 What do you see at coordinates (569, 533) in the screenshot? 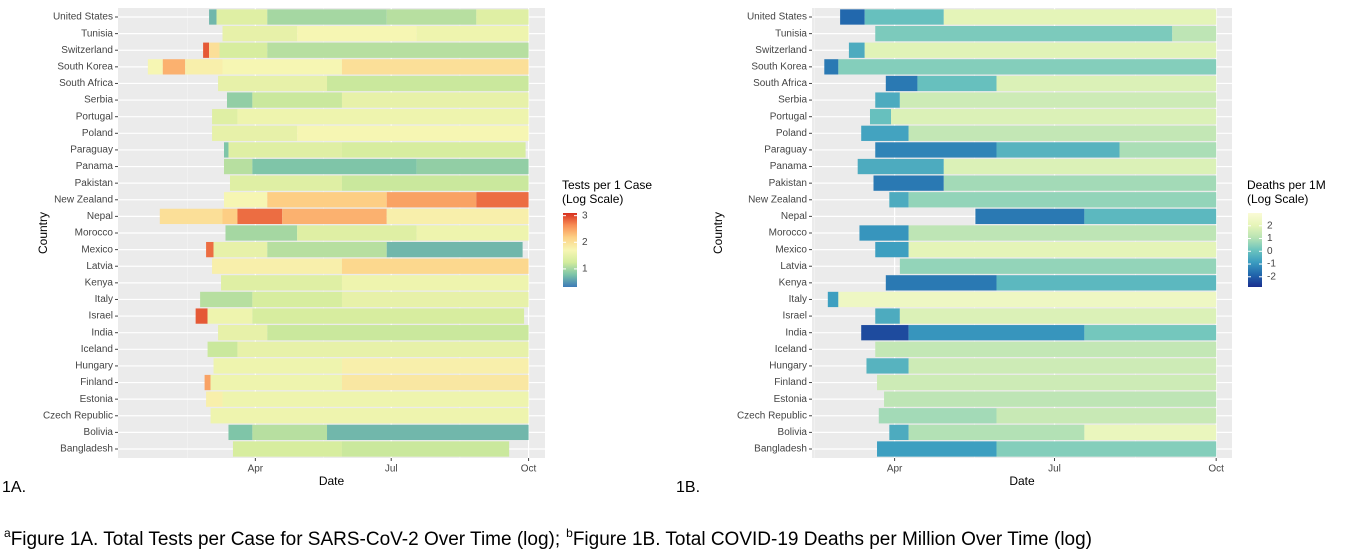
I see `caption-sup: b` at bounding box center [569, 533].